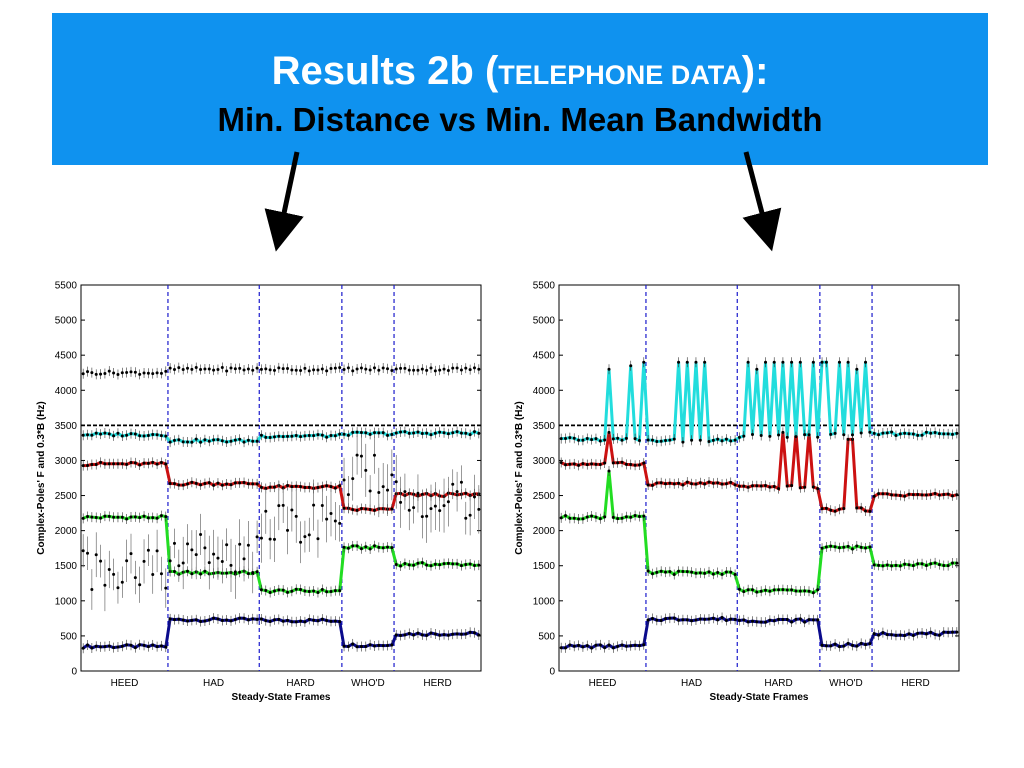 The width and height of the screenshot is (1024, 768). Describe the element at coordinates (66, 601) in the screenshot. I see `y-tick-label: 1000` at that location.